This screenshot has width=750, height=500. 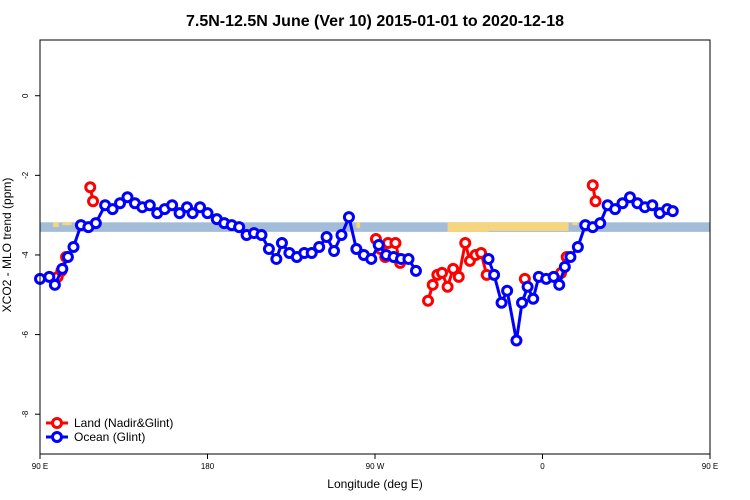 I want to click on y-tick-label: -6, so click(x=25, y=334).